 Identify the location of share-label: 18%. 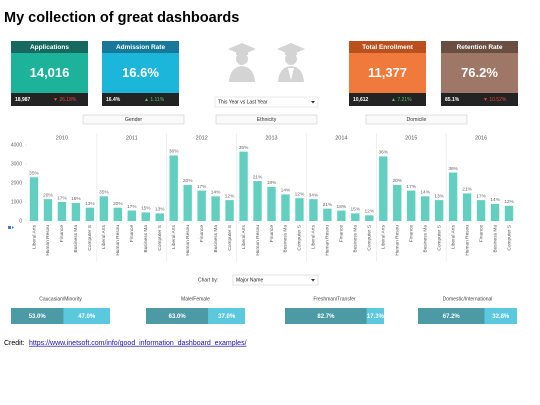
(342, 207).